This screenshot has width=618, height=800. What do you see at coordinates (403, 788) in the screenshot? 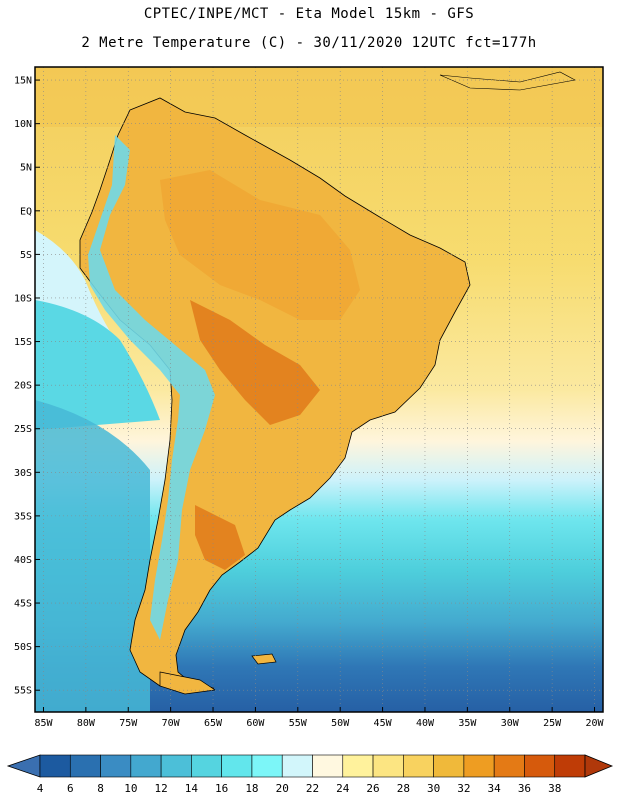
I see `colorbar-label: 28` at bounding box center [403, 788].